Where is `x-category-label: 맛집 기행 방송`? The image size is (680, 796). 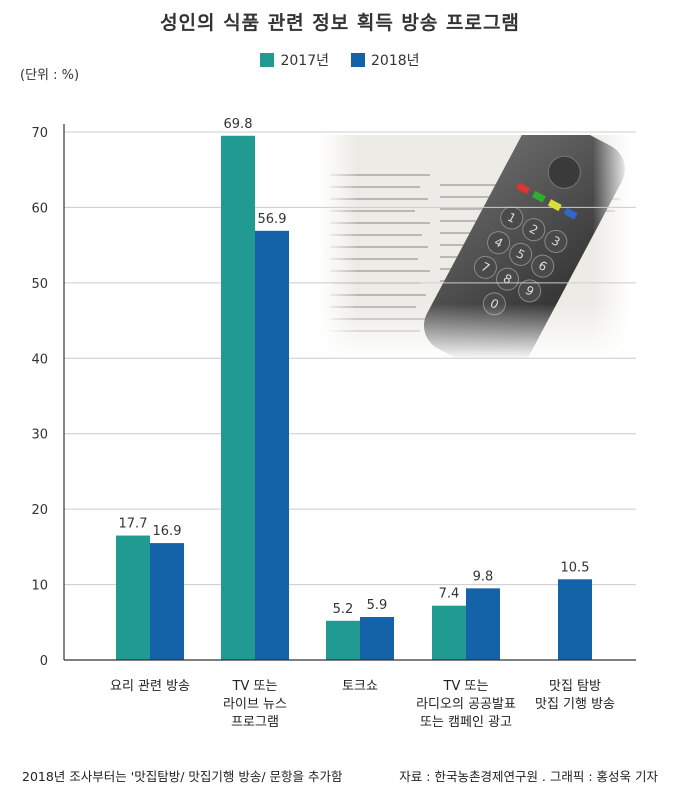
x-category-label: 맛집 기행 방송 is located at coordinates (575, 704).